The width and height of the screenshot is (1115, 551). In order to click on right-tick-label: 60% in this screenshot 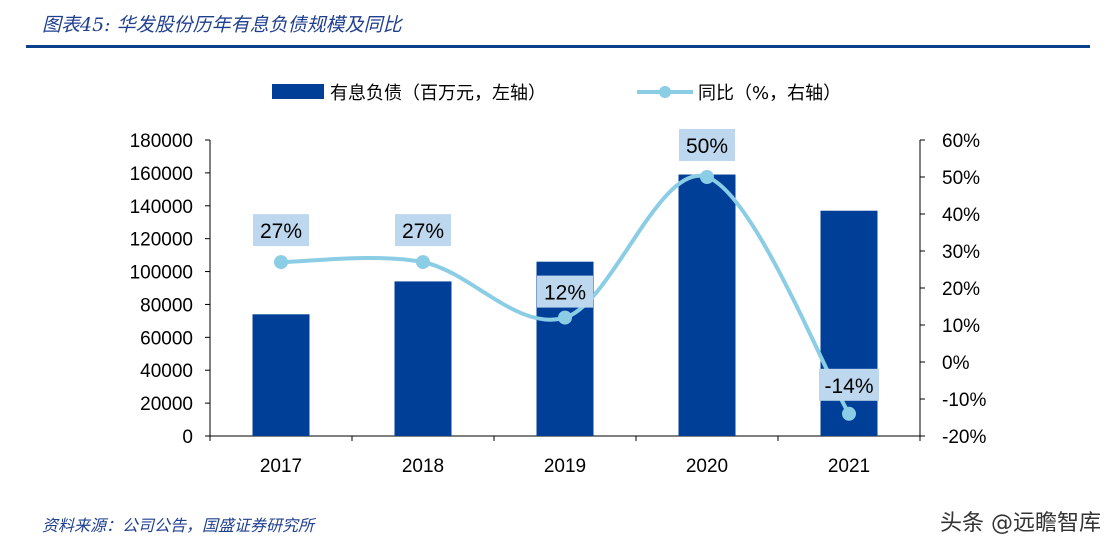, I will do `click(961, 141)`.